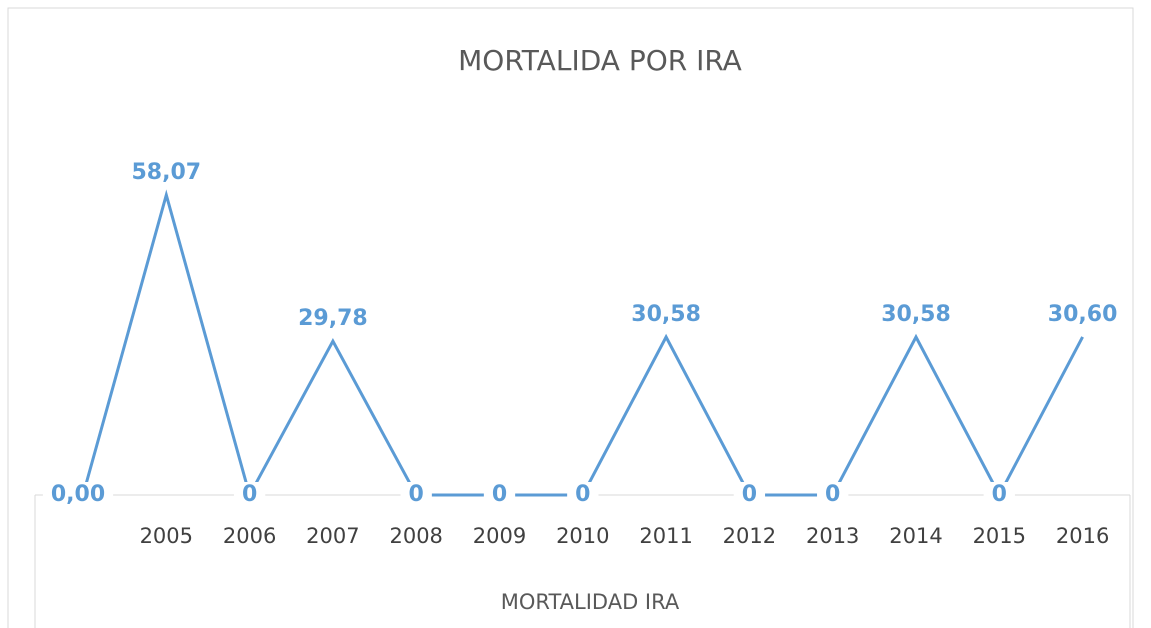 This screenshot has width=1151, height=628. I want to click on data-label: 58,07, so click(167, 172).